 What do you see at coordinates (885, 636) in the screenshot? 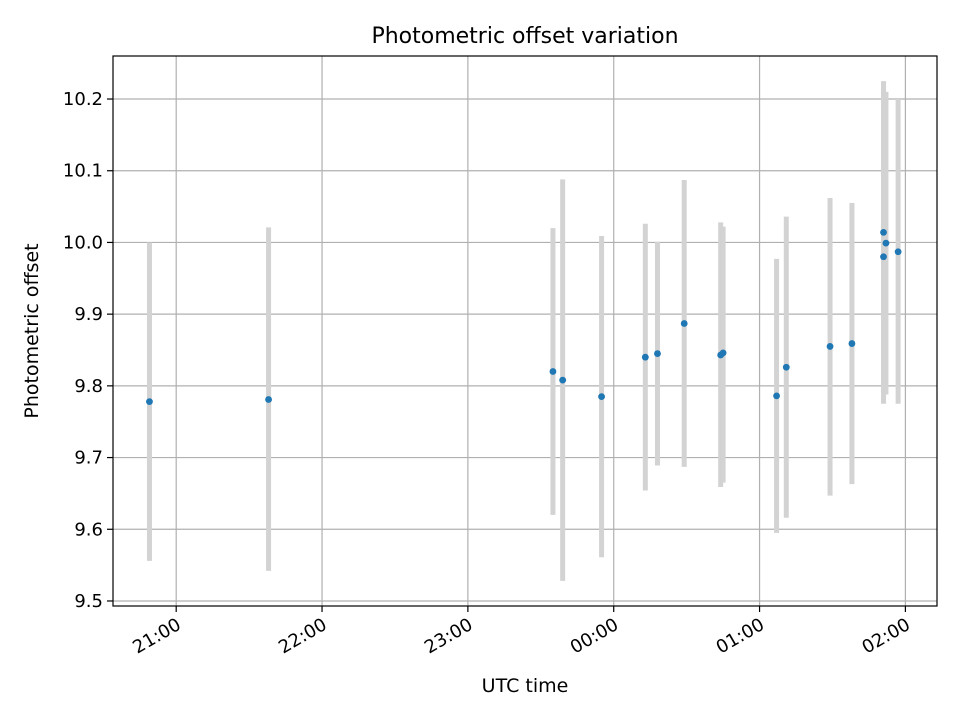
I see `x-tick-label: 02:00` at bounding box center [885, 636].